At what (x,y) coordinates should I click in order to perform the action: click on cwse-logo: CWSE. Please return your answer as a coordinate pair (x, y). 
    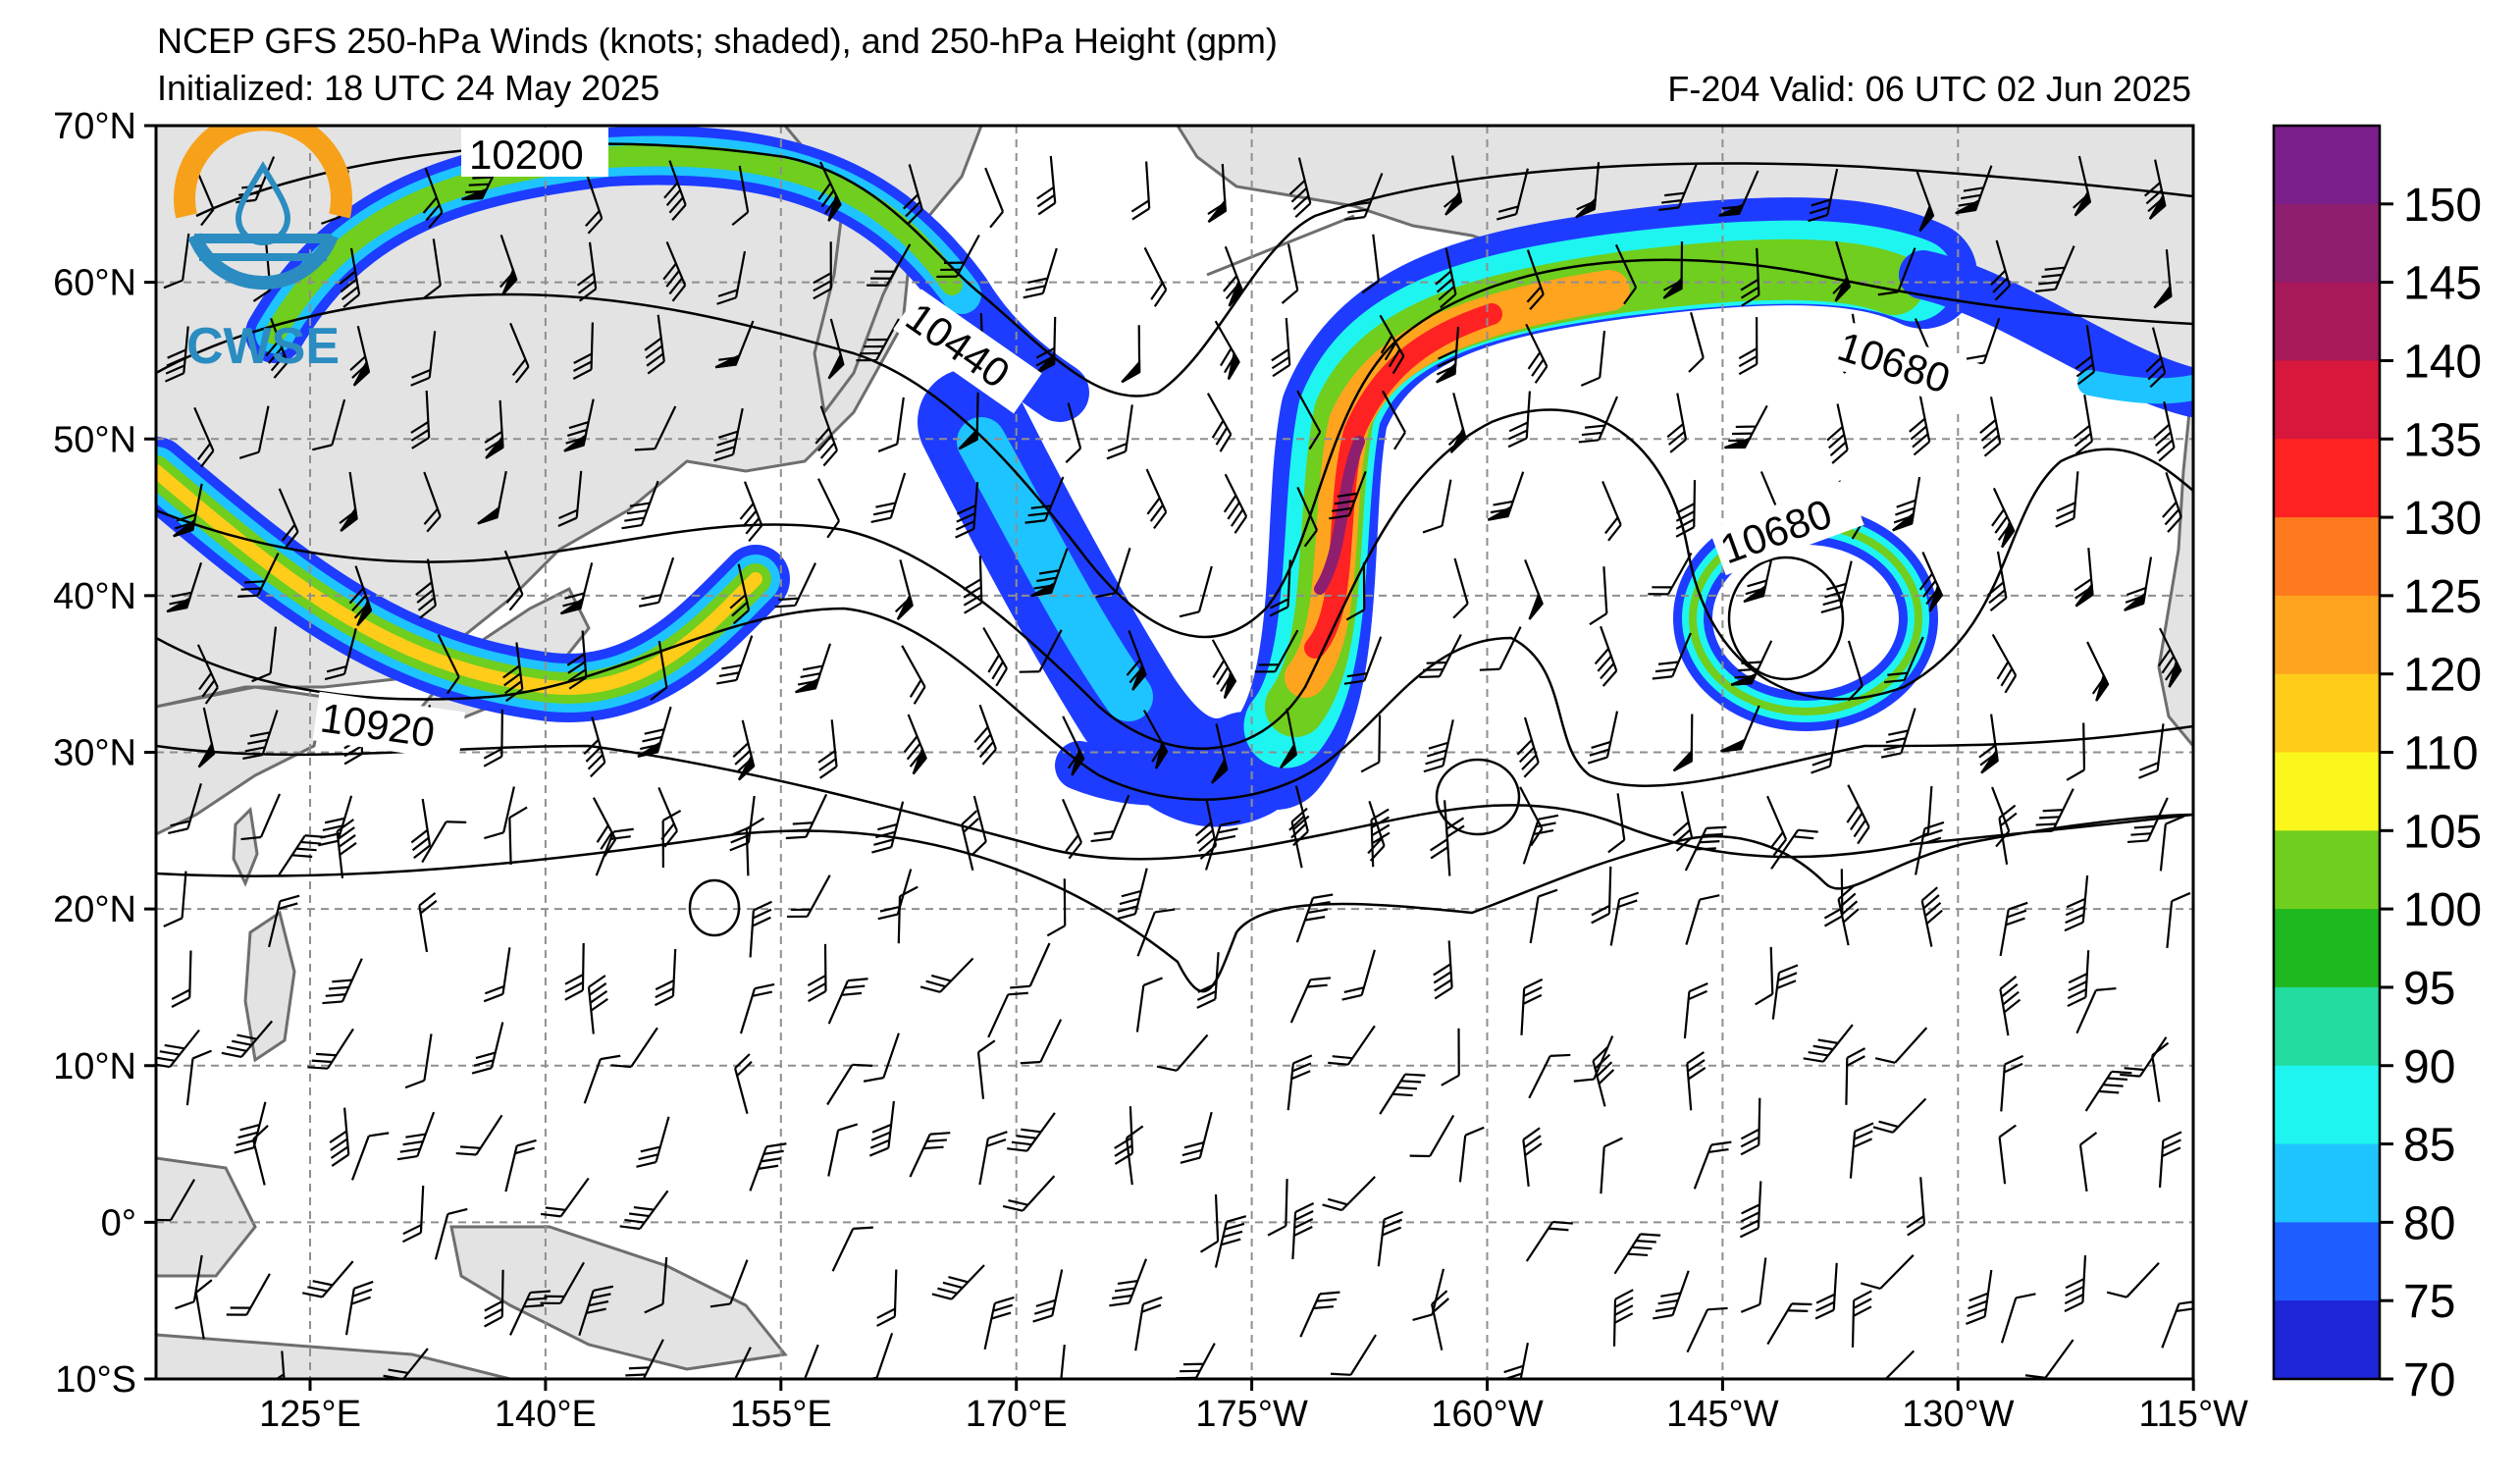
    Looking at the image, I should click on (263, 251).